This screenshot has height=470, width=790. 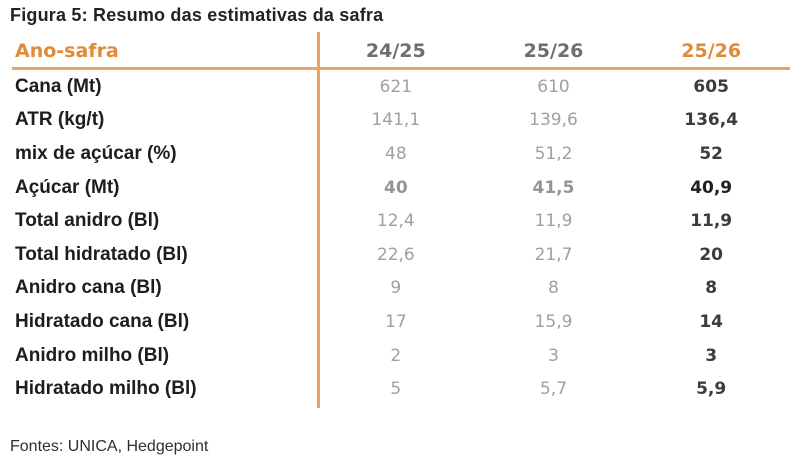 I want to click on row-label: Hidratado cana (Bl), so click(x=102, y=321).